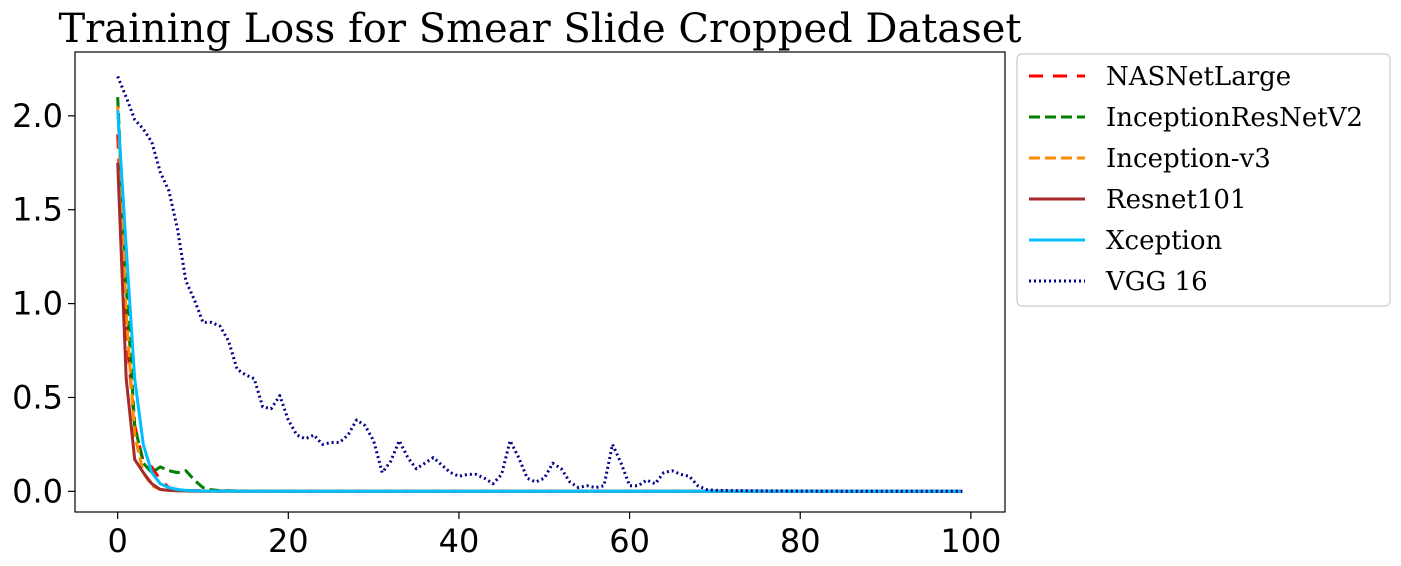  What do you see at coordinates (37, 210) in the screenshot?
I see `y-tick-label: 1.5` at bounding box center [37, 210].